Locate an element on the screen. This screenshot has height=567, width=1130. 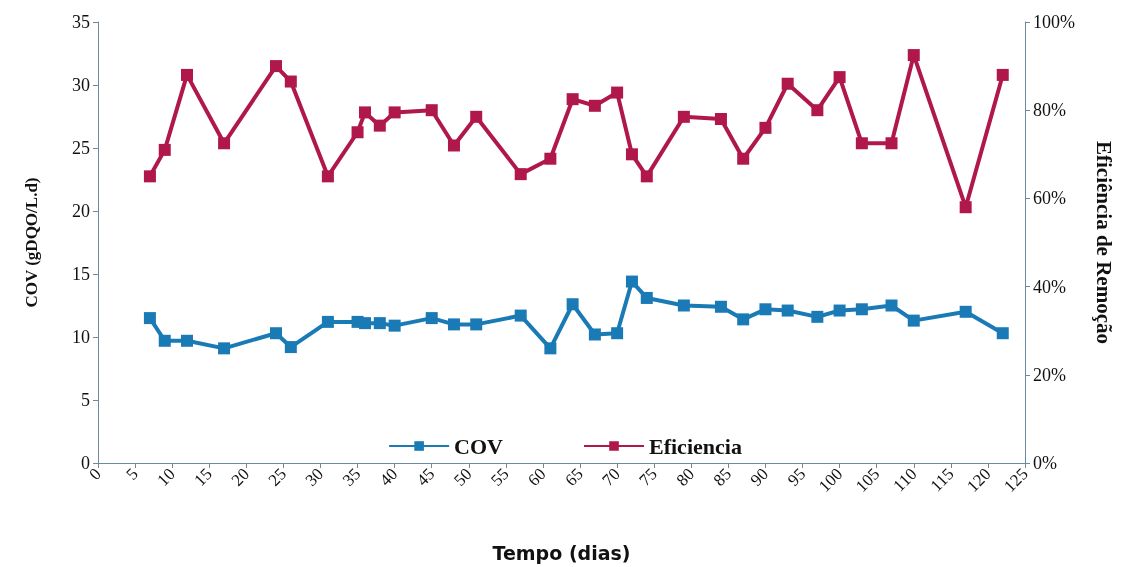
x-tick-label: 115 is located at coordinates (942, 480).